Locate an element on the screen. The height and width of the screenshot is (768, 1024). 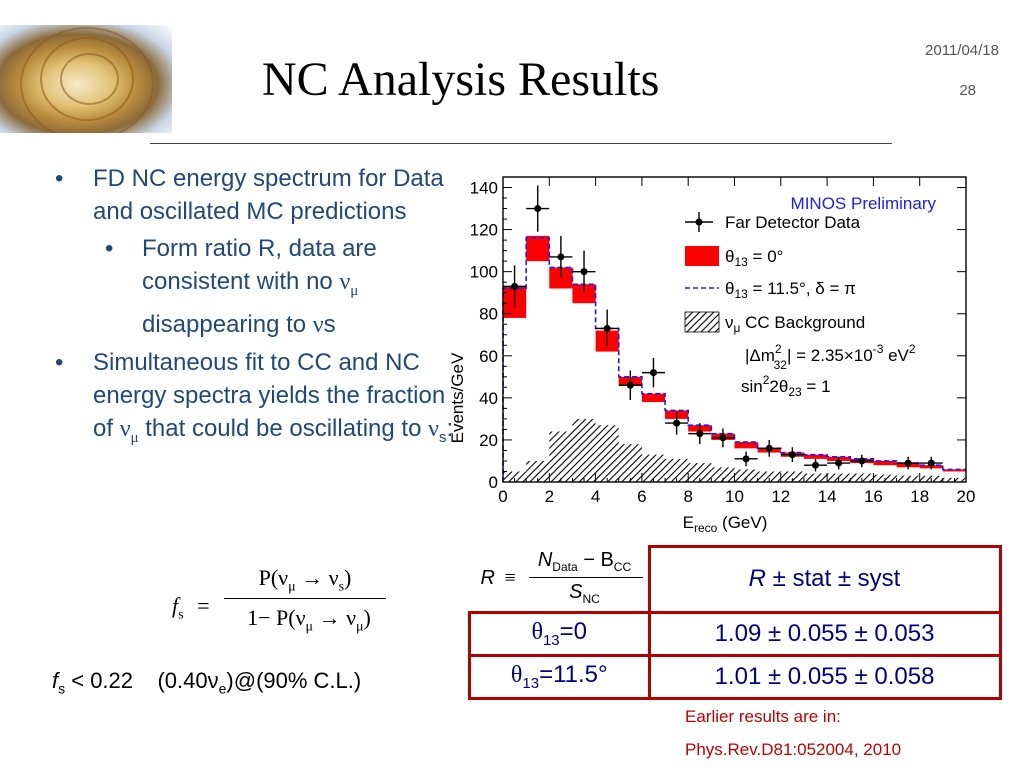
limit-text: < 0.22 (0.40ν is located at coordinates (142, 680).